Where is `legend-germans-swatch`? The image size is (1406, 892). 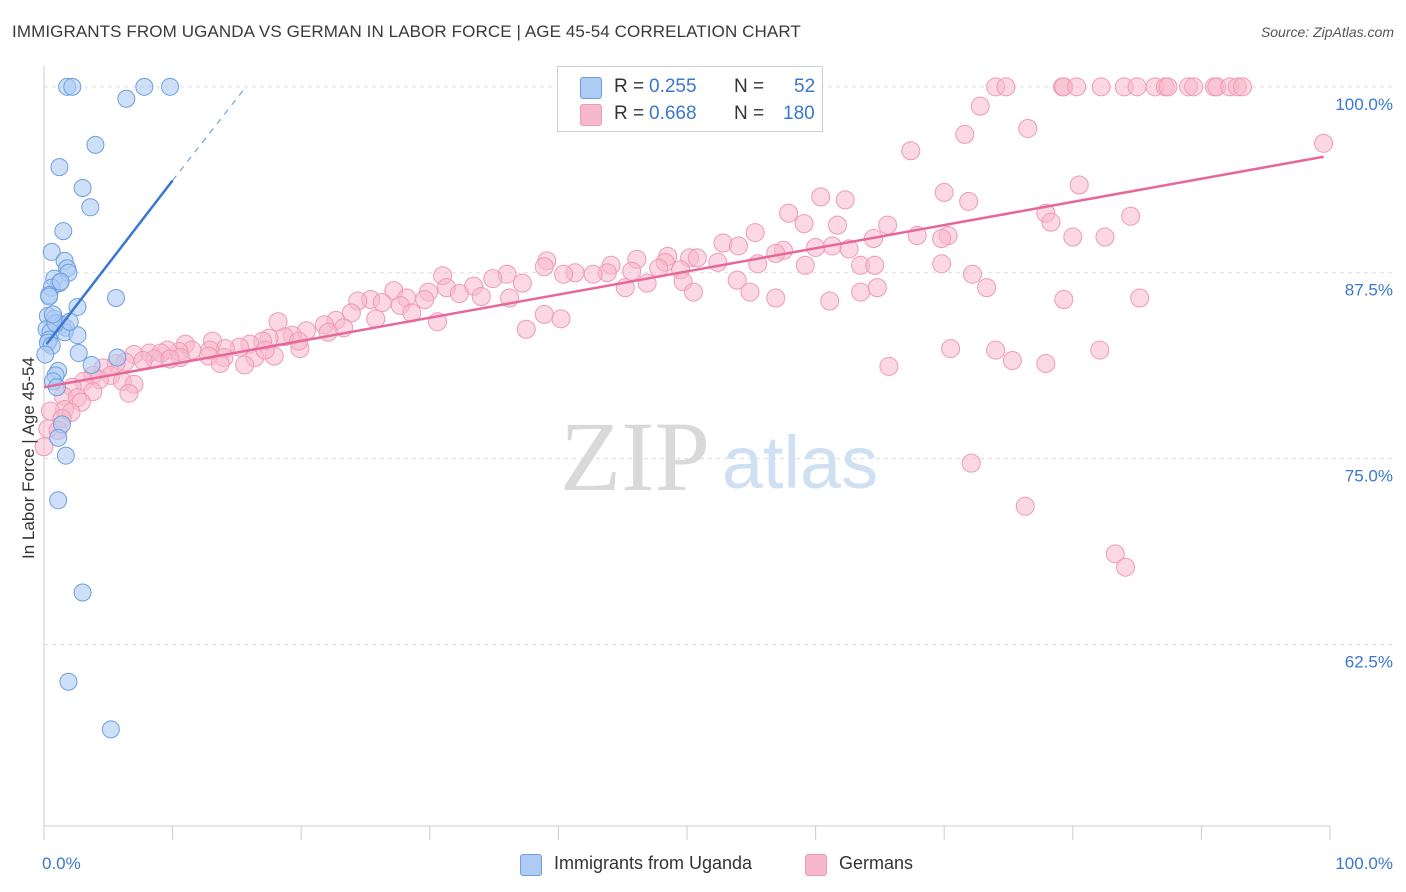 legend-germans-swatch is located at coordinates (816, 865).